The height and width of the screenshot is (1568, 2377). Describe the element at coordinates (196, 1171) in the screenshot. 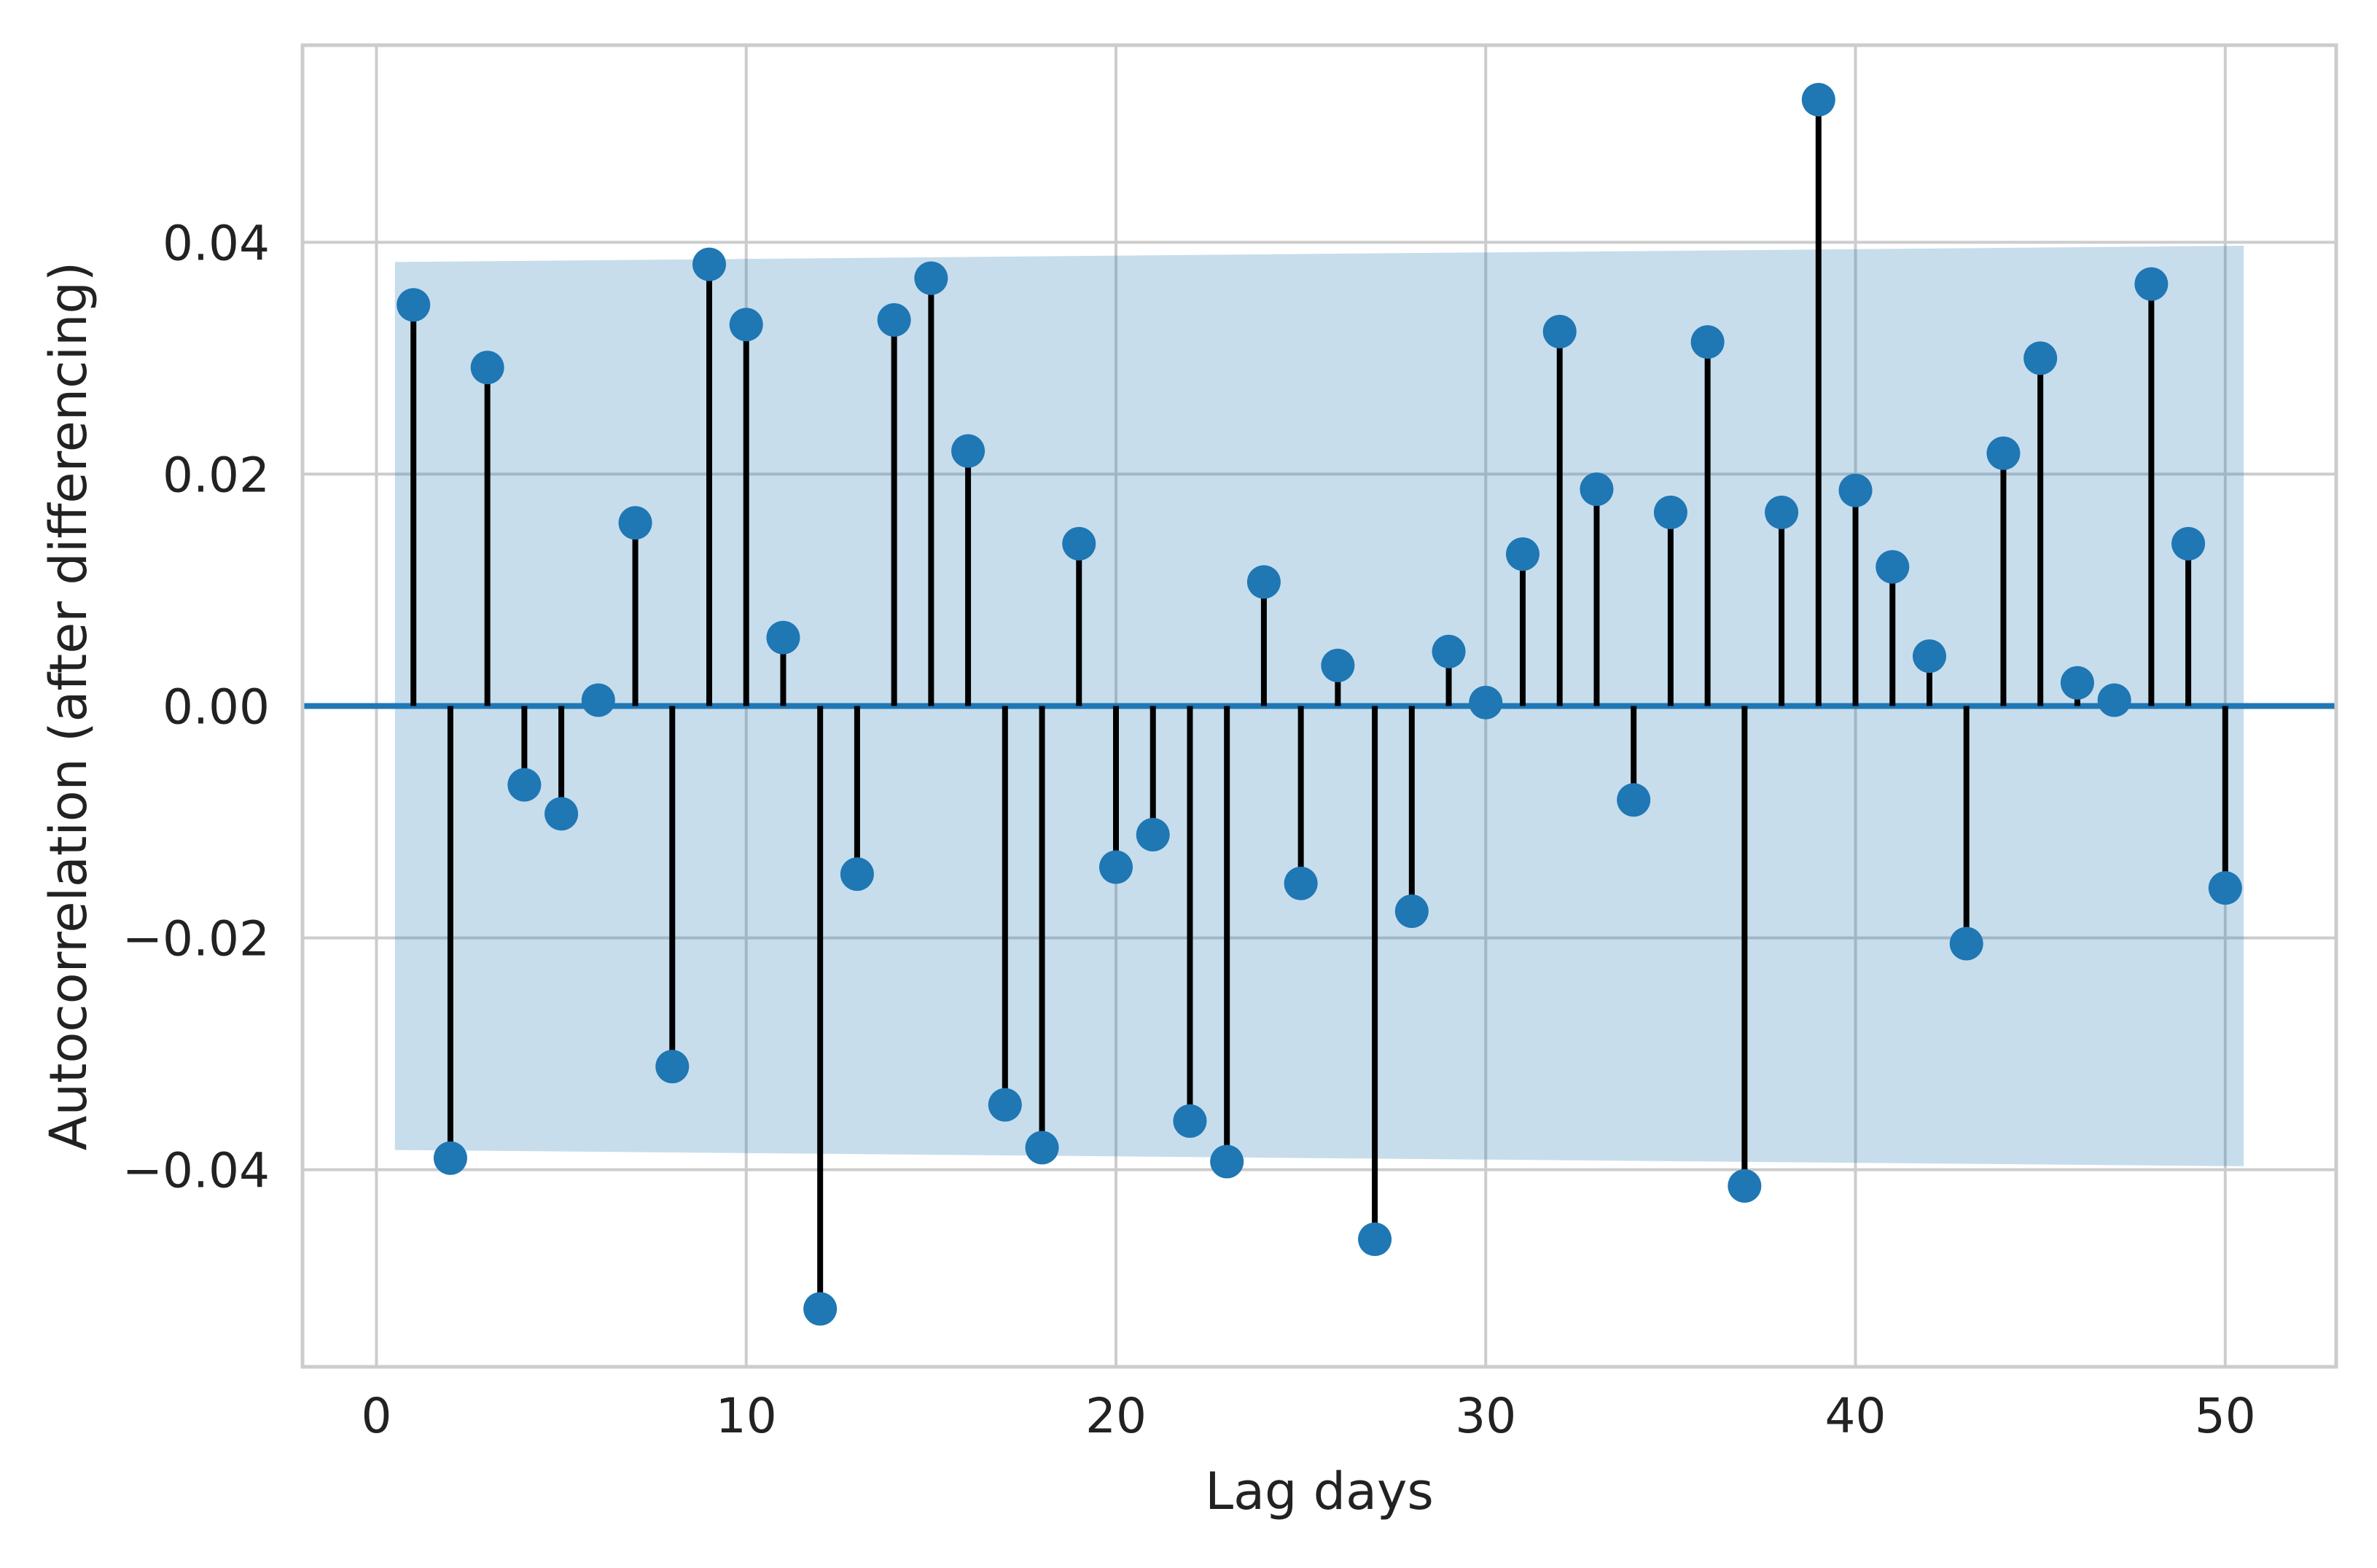

I see `y-tick-label: −0.04` at that location.